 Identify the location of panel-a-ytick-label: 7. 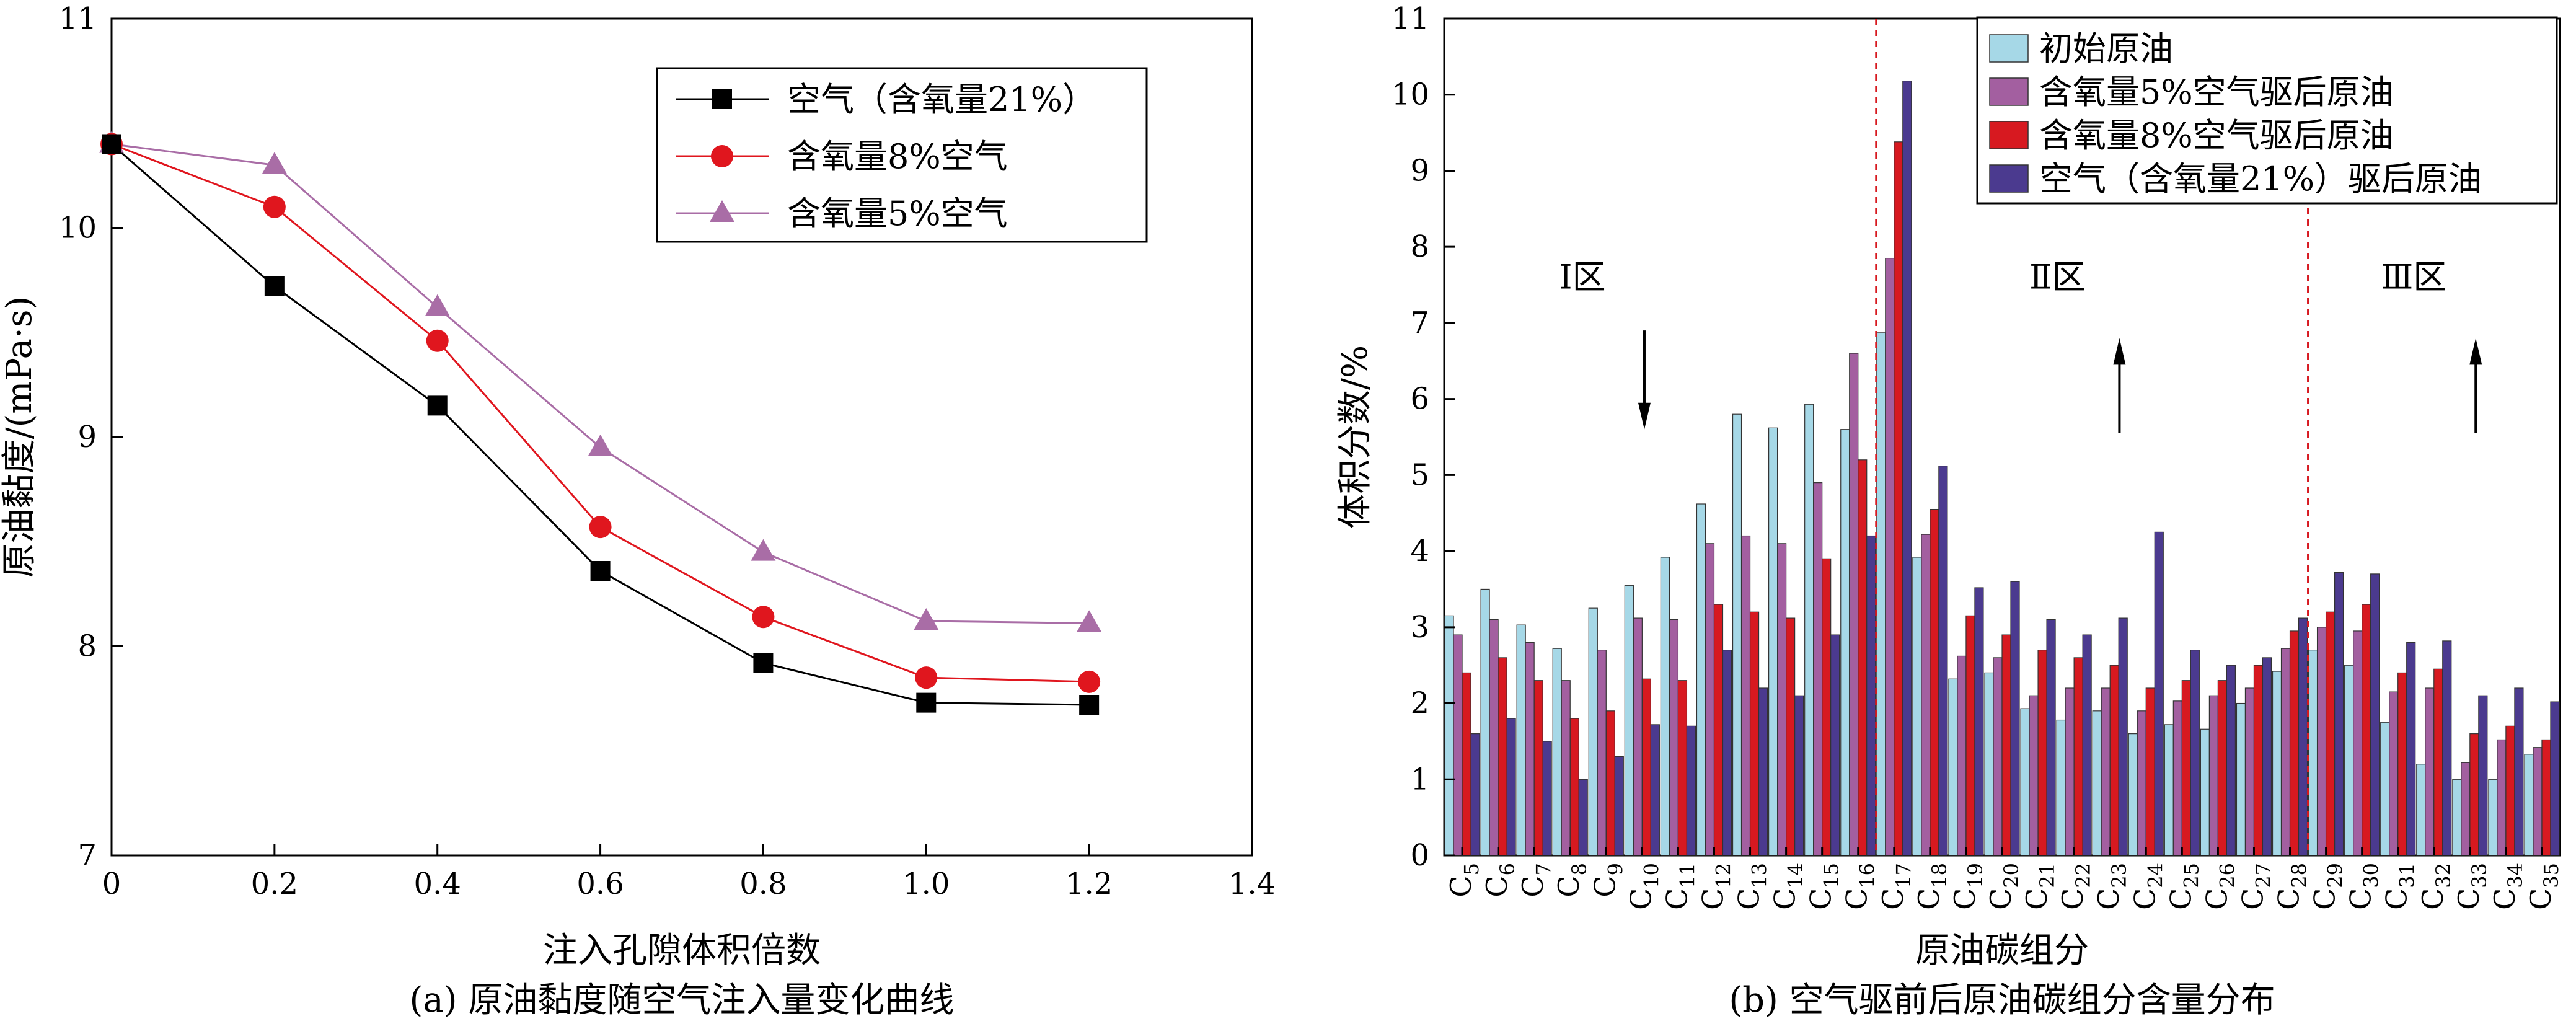
(87, 855).